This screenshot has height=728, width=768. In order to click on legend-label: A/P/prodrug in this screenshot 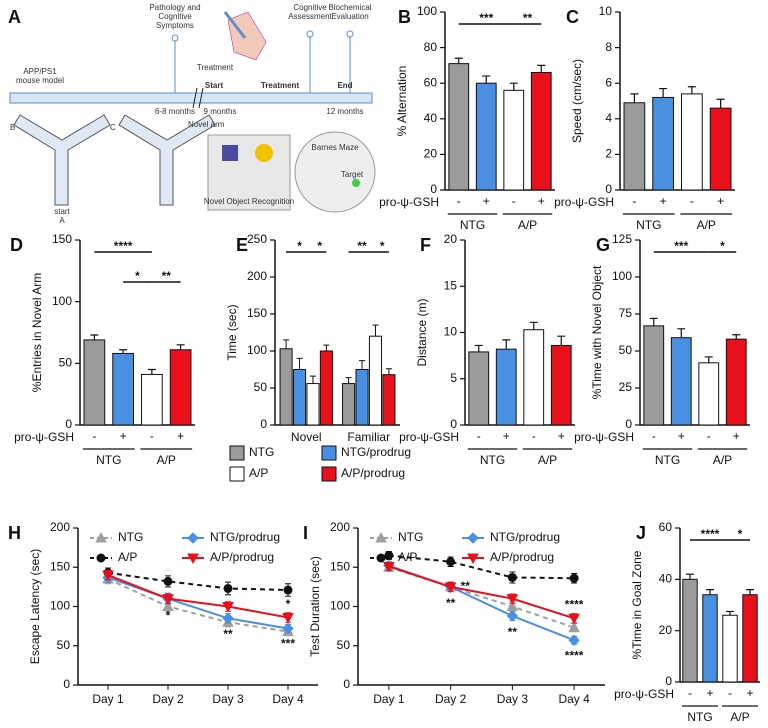, I will do `click(522, 557)`.